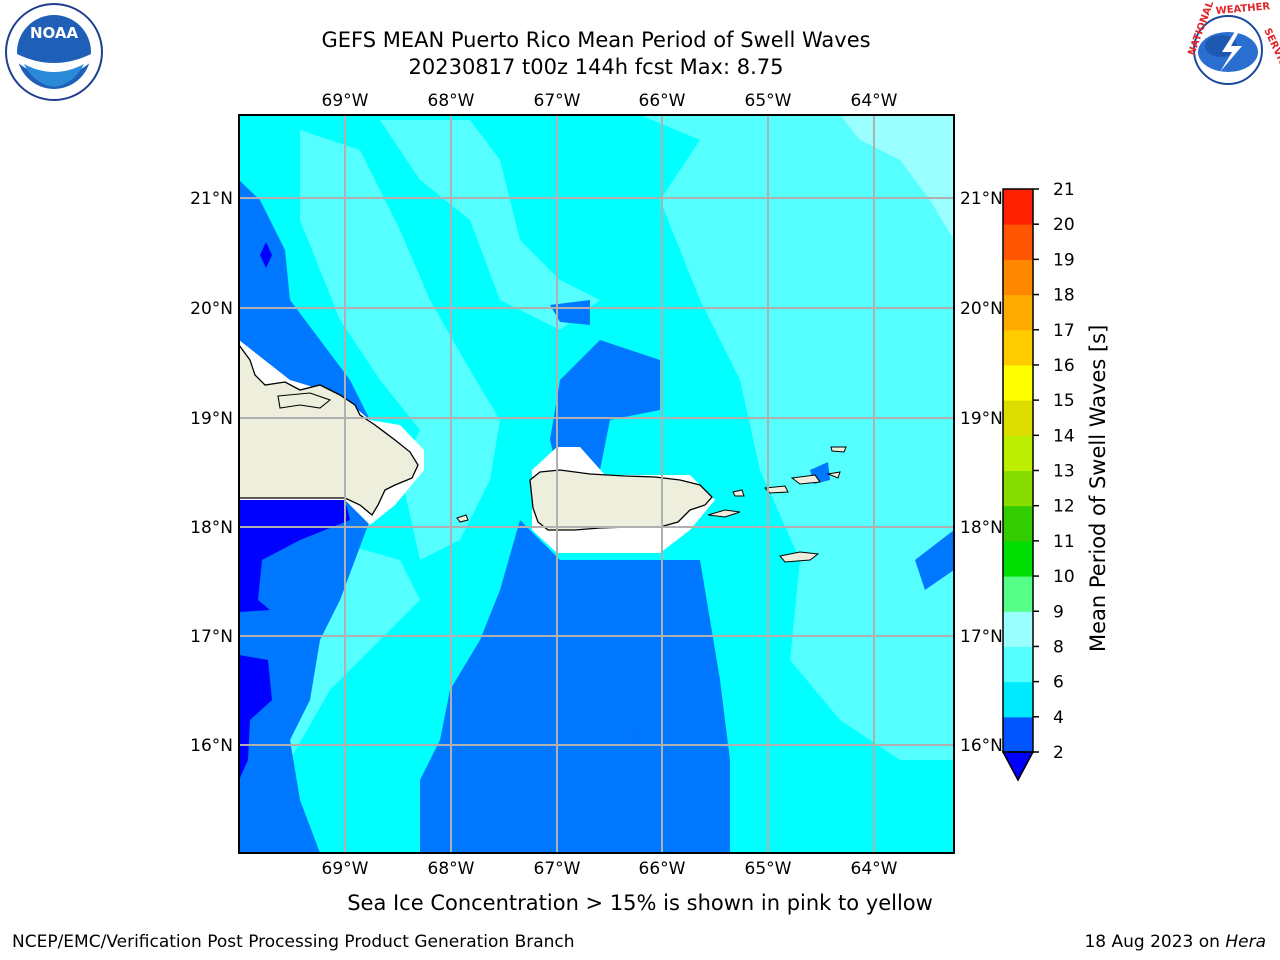  I want to click on colorbar-tick-label: 4, so click(1058, 718).